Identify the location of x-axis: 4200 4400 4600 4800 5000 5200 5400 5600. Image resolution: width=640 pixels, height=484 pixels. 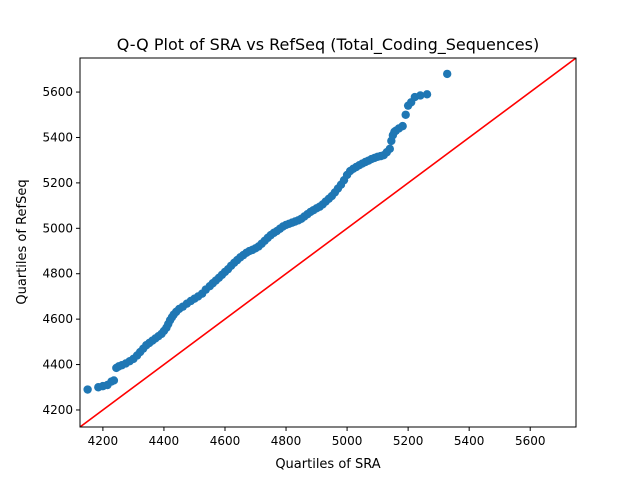
(317, 437).